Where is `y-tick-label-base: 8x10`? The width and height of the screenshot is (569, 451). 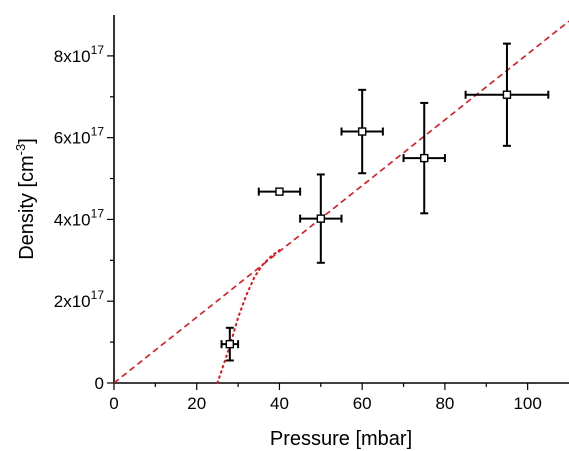
y-tick-label-base: 8x10 is located at coordinates (72, 56).